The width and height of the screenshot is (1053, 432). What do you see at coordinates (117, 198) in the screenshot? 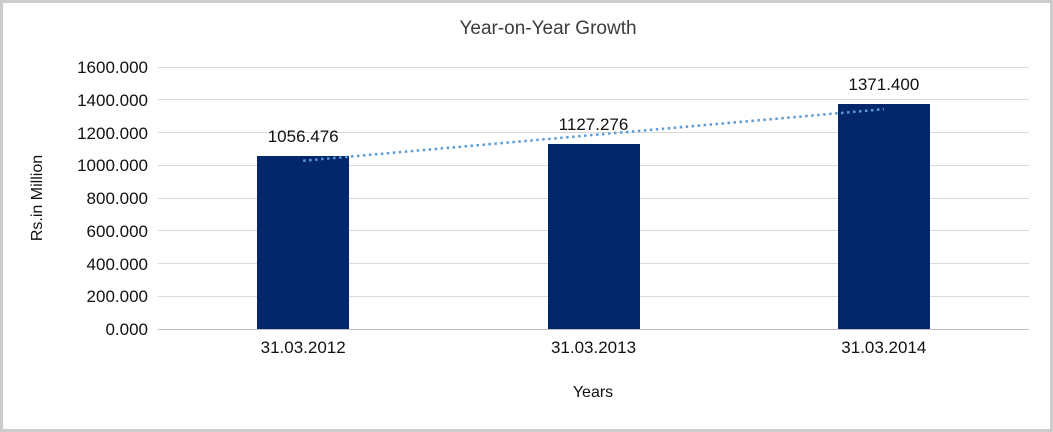
I see `y-tick-label: 800.000` at bounding box center [117, 198].